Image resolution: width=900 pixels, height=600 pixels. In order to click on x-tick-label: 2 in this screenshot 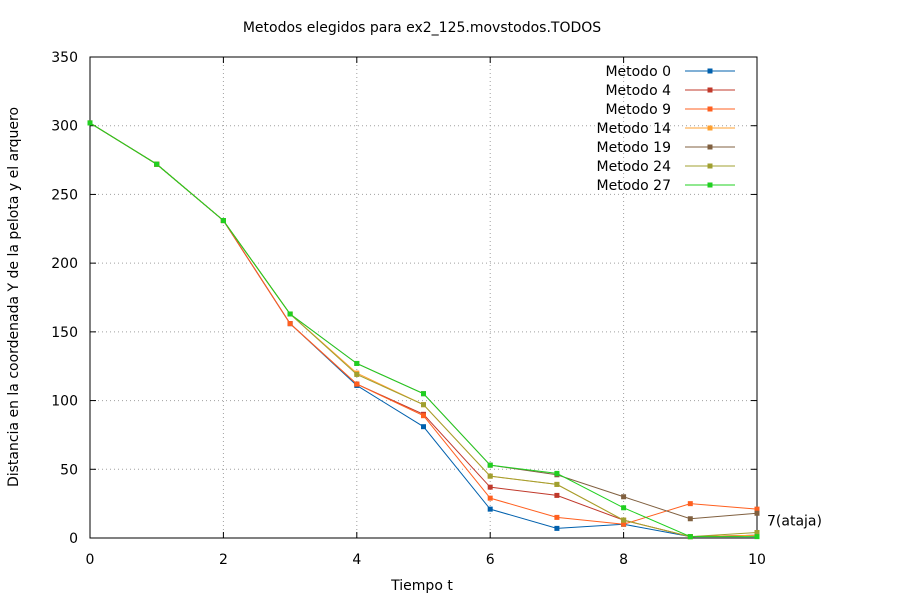, I will do `click(223, 560)`.